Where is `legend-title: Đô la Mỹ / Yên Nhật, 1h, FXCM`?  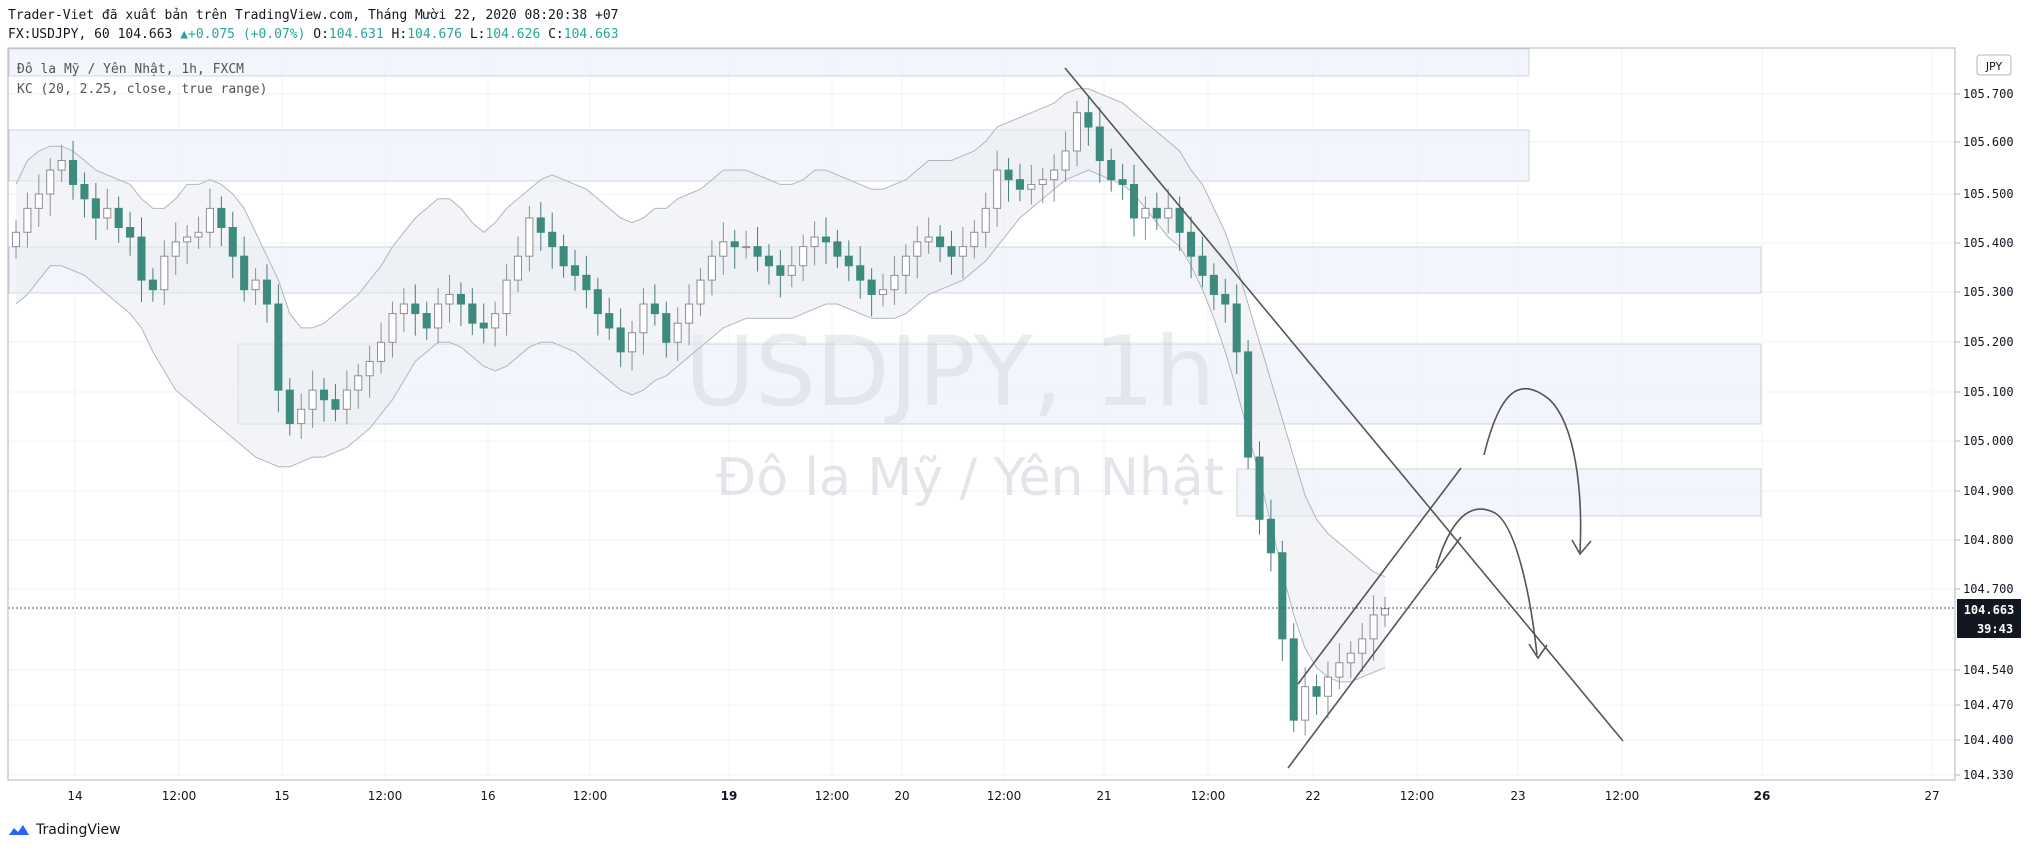 legend-title: Đô la Mỹ / Yên Nhật, 1h, FXCM is located at coordinates (130, 69).